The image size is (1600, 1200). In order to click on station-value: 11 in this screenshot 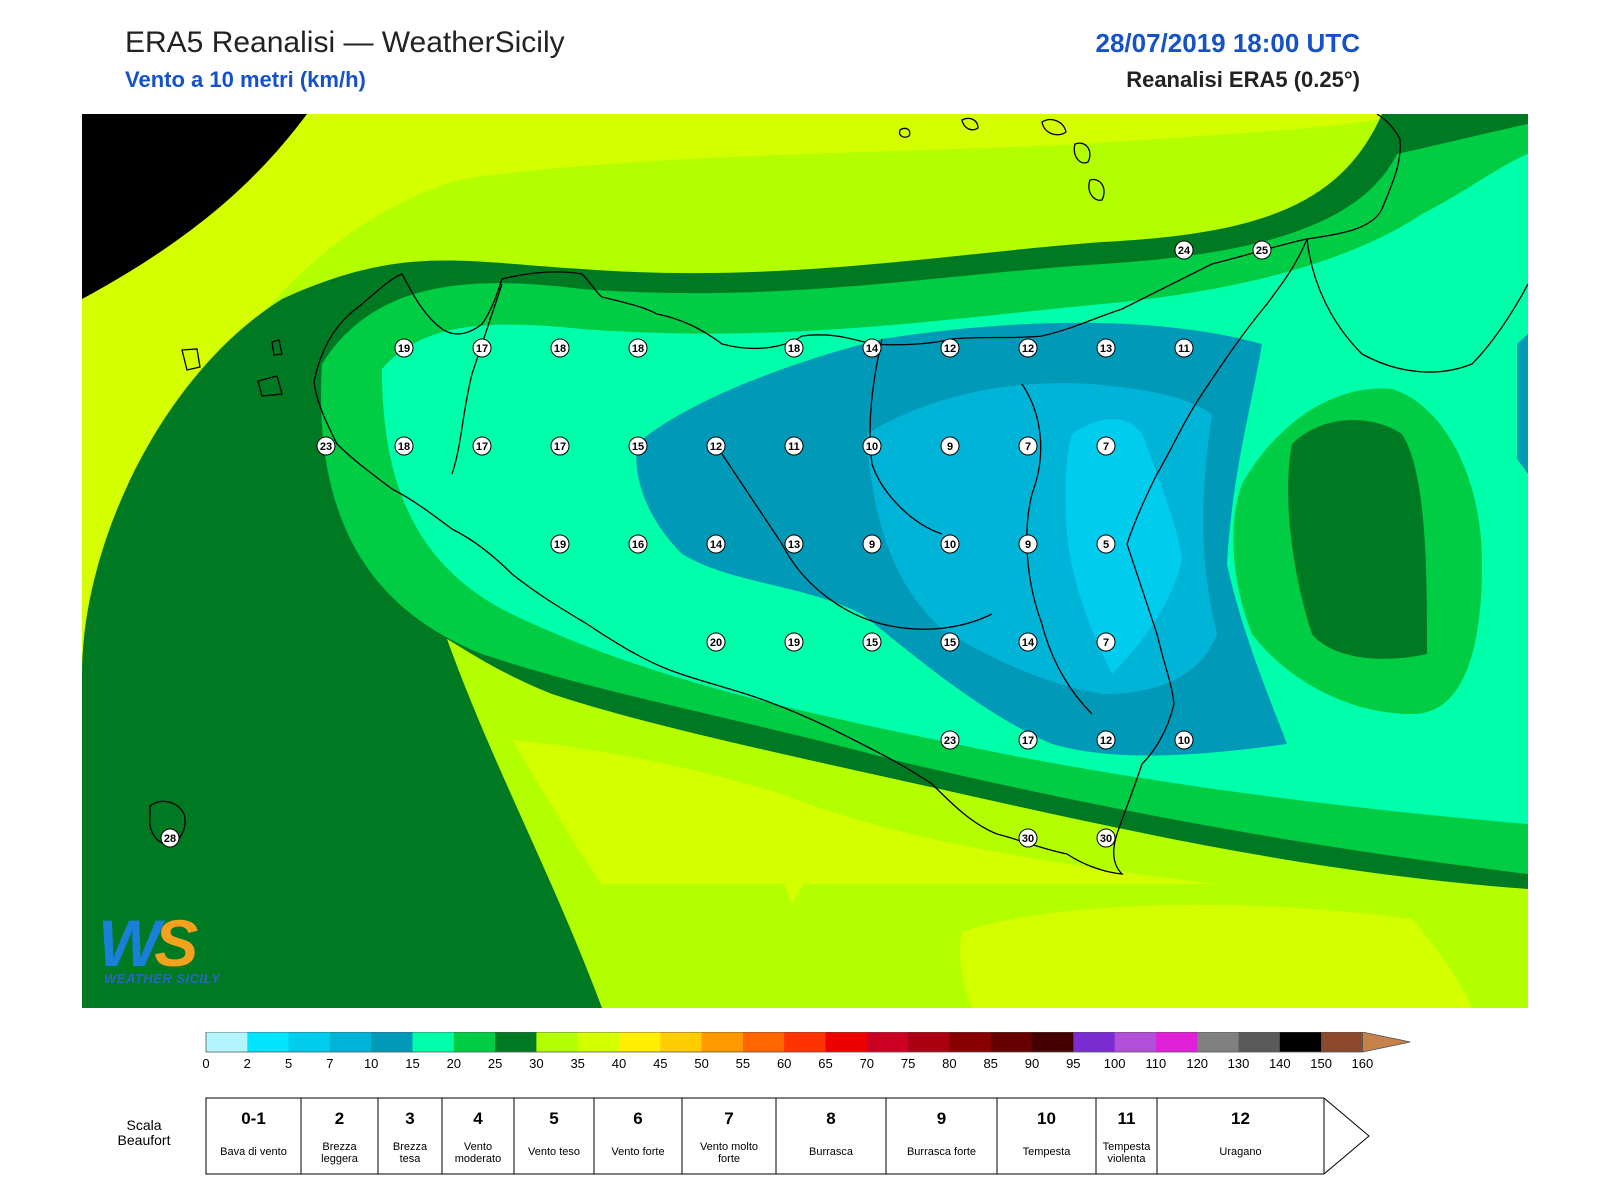, I will do `click(1184, 349)`.